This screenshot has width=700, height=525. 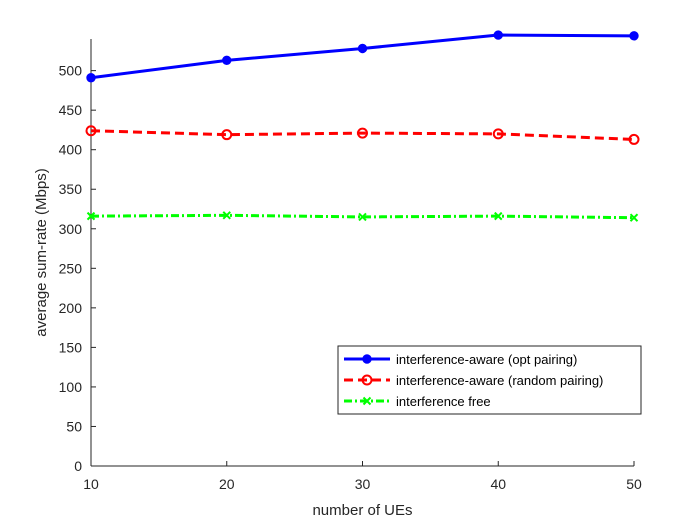 What do you see at coordinates (362, 510) in the screenshot?
I see `x-axis-label: number of UEs` at bounding box center [362, 510].